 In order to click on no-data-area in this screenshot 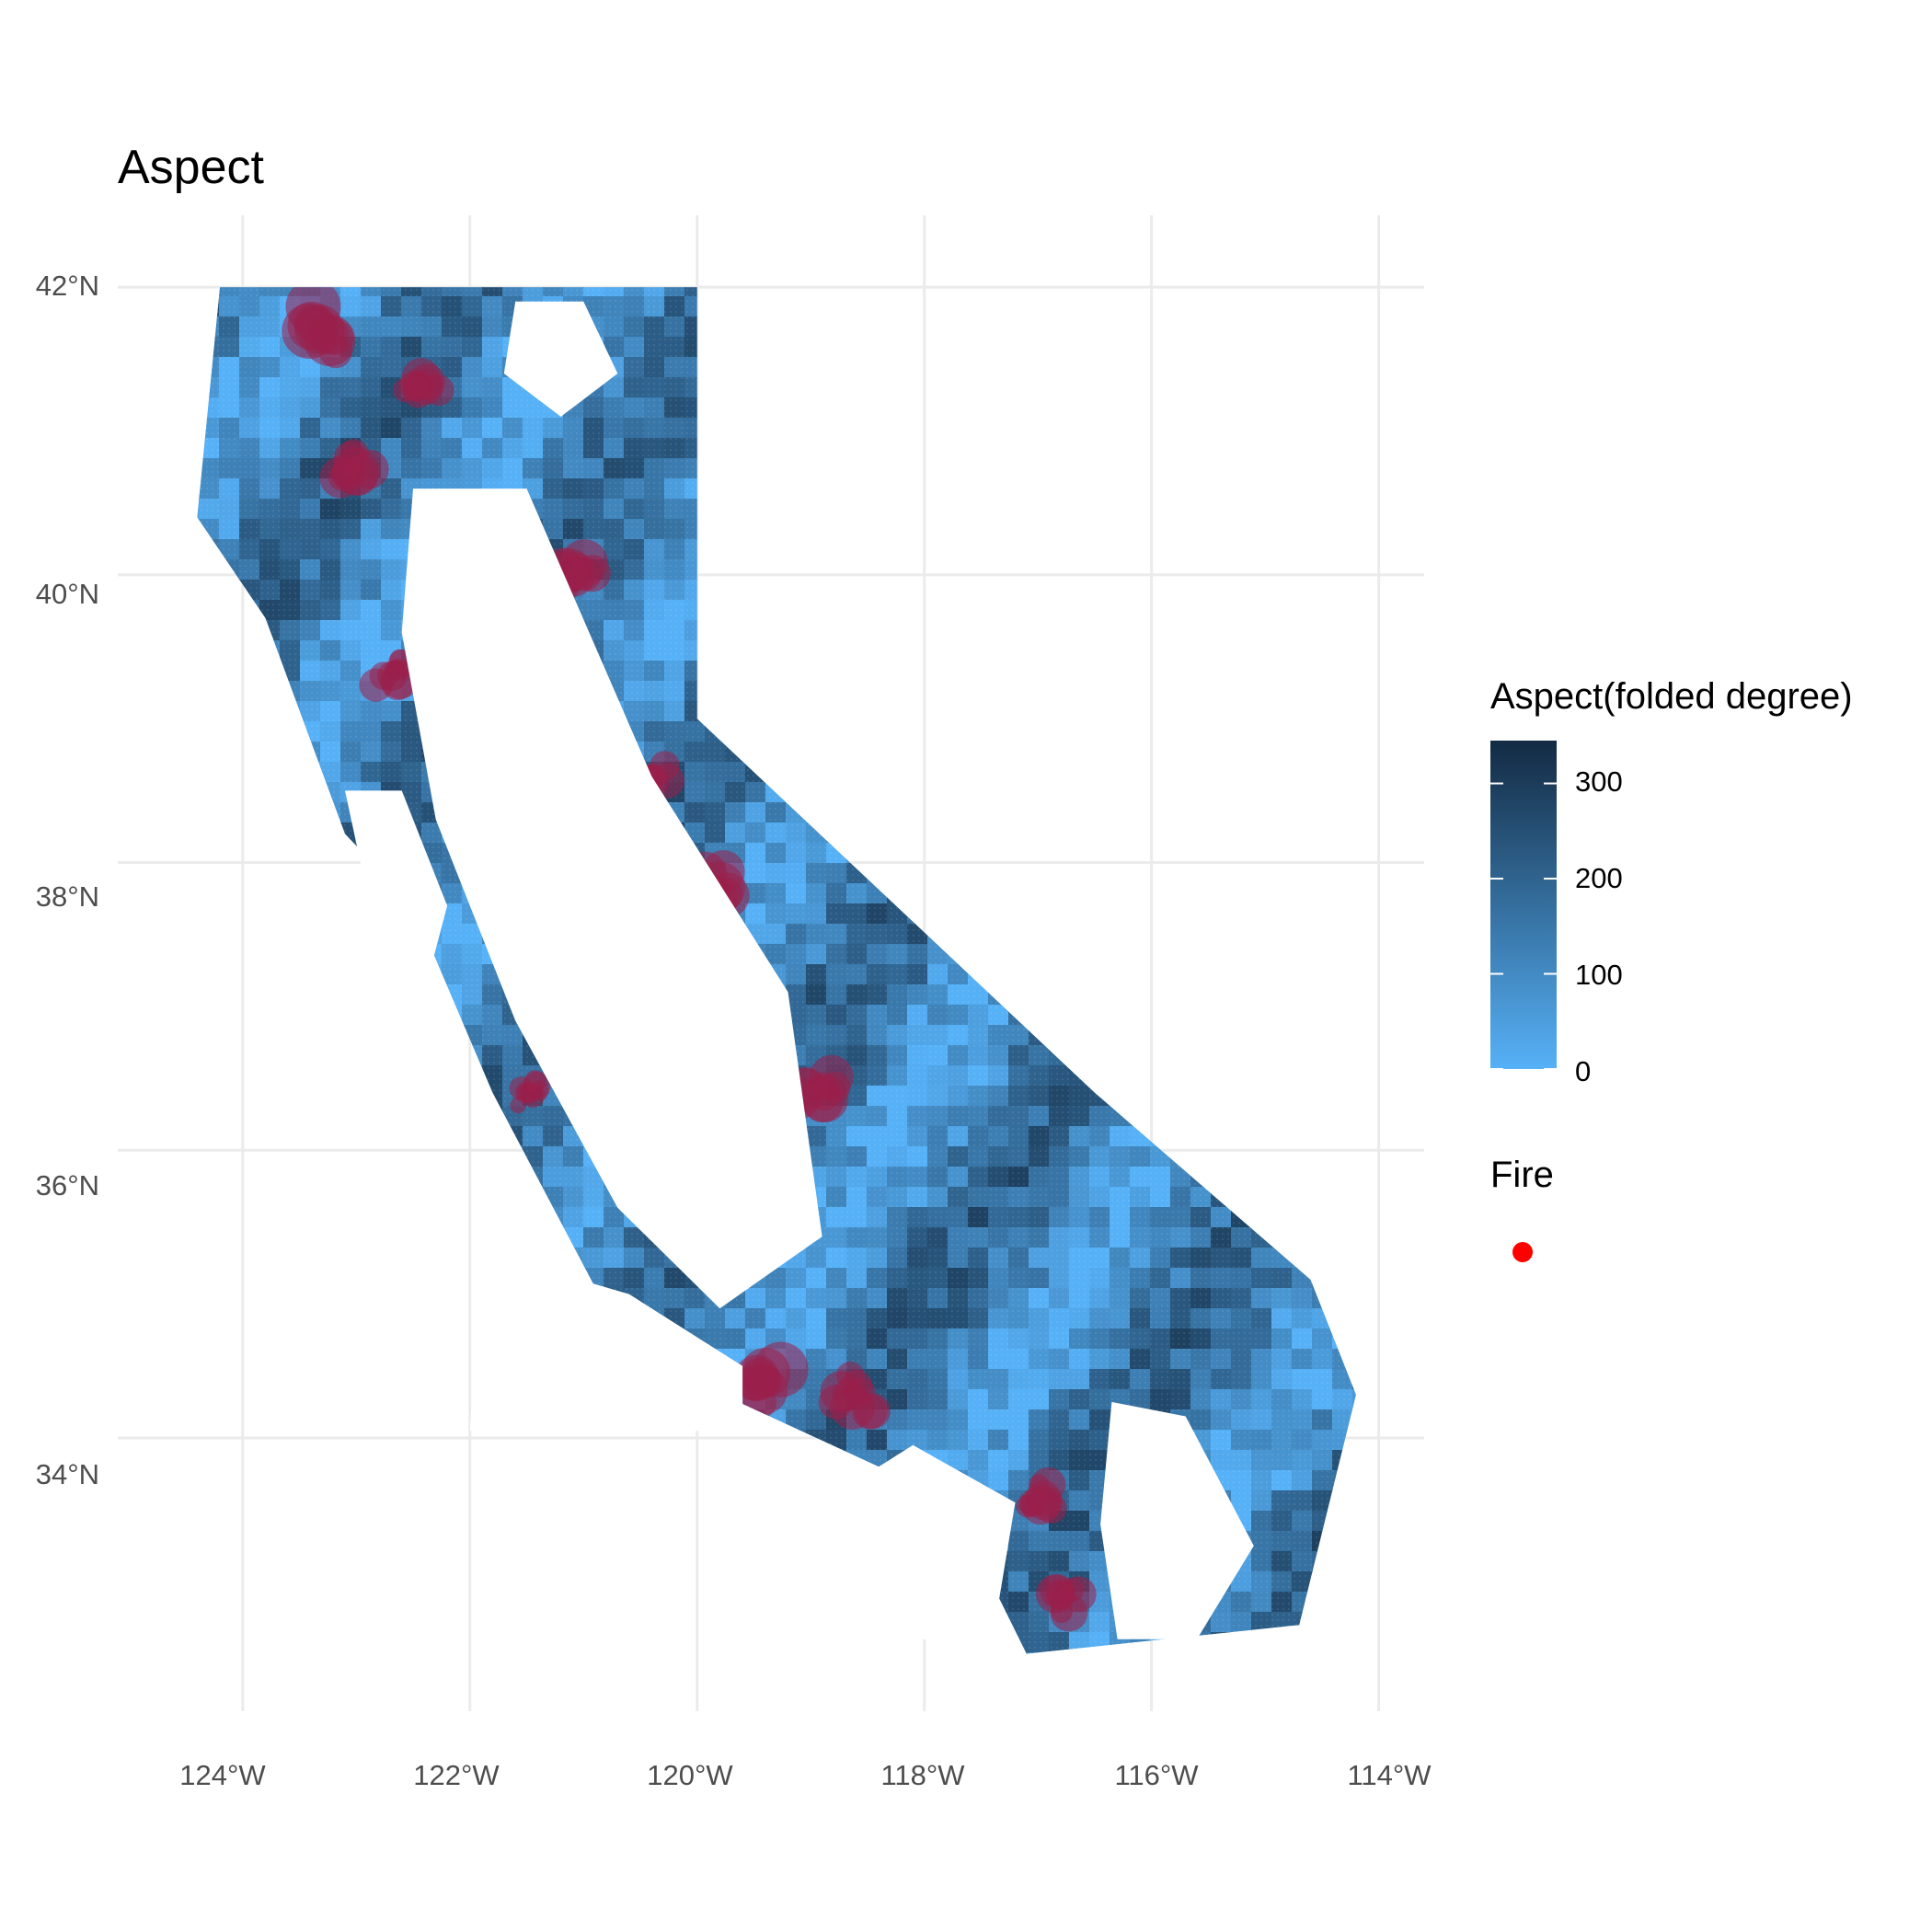, I will do `click(560, 359)`.